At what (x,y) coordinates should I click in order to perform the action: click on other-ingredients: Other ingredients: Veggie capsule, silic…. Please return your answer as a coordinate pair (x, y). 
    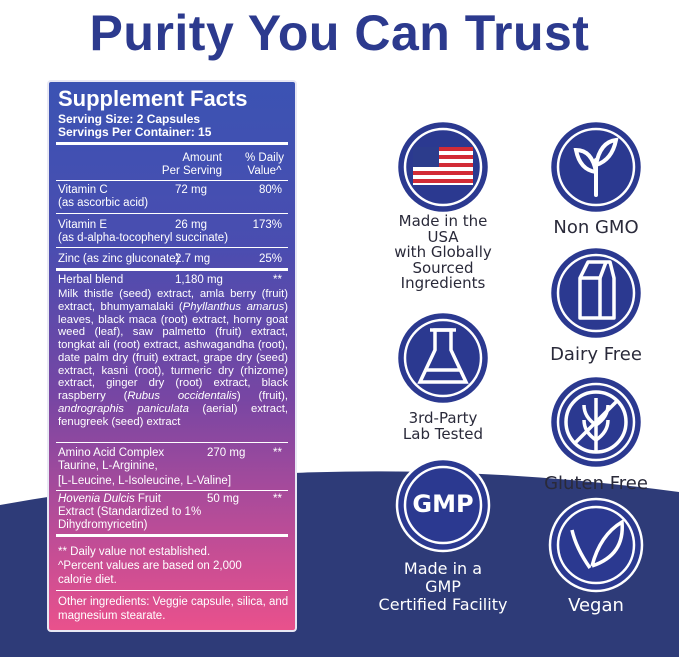
    Looking at the image, I should click on (173, 609).